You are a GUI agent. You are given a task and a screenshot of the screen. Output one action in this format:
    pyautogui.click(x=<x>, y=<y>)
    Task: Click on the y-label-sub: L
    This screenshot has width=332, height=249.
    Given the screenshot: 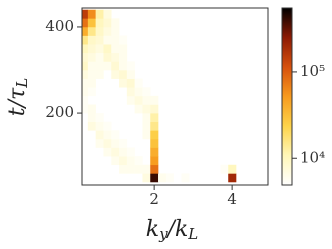 What is the action you would take?
    pyautogui.click(x=22, y=83)
    